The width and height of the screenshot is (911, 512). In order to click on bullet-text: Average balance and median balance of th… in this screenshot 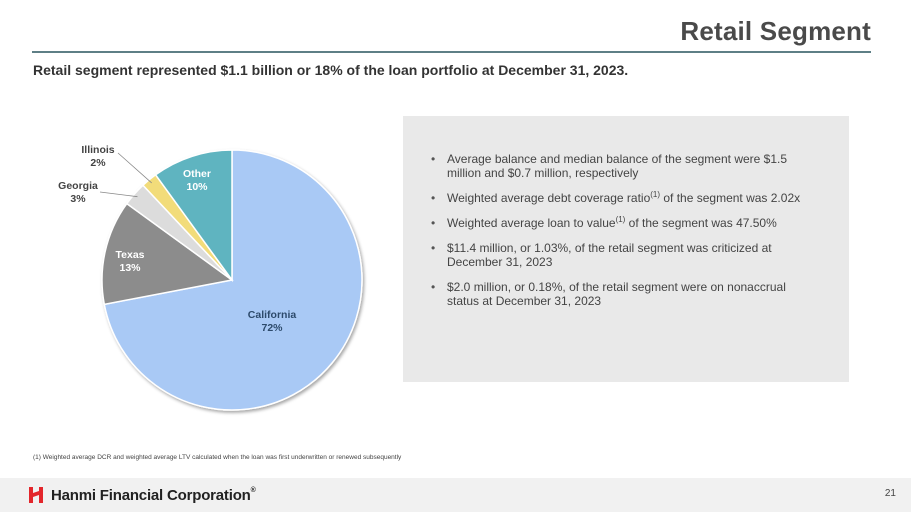, I will do `click(617, 166)`.